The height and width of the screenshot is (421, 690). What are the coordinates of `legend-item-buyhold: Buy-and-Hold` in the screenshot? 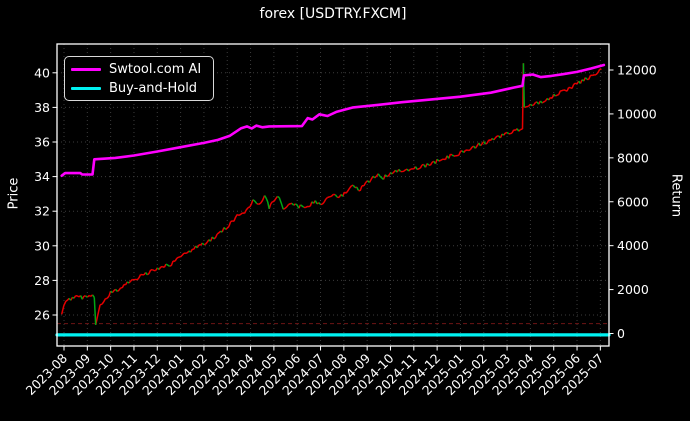 It's located at (138, 88).